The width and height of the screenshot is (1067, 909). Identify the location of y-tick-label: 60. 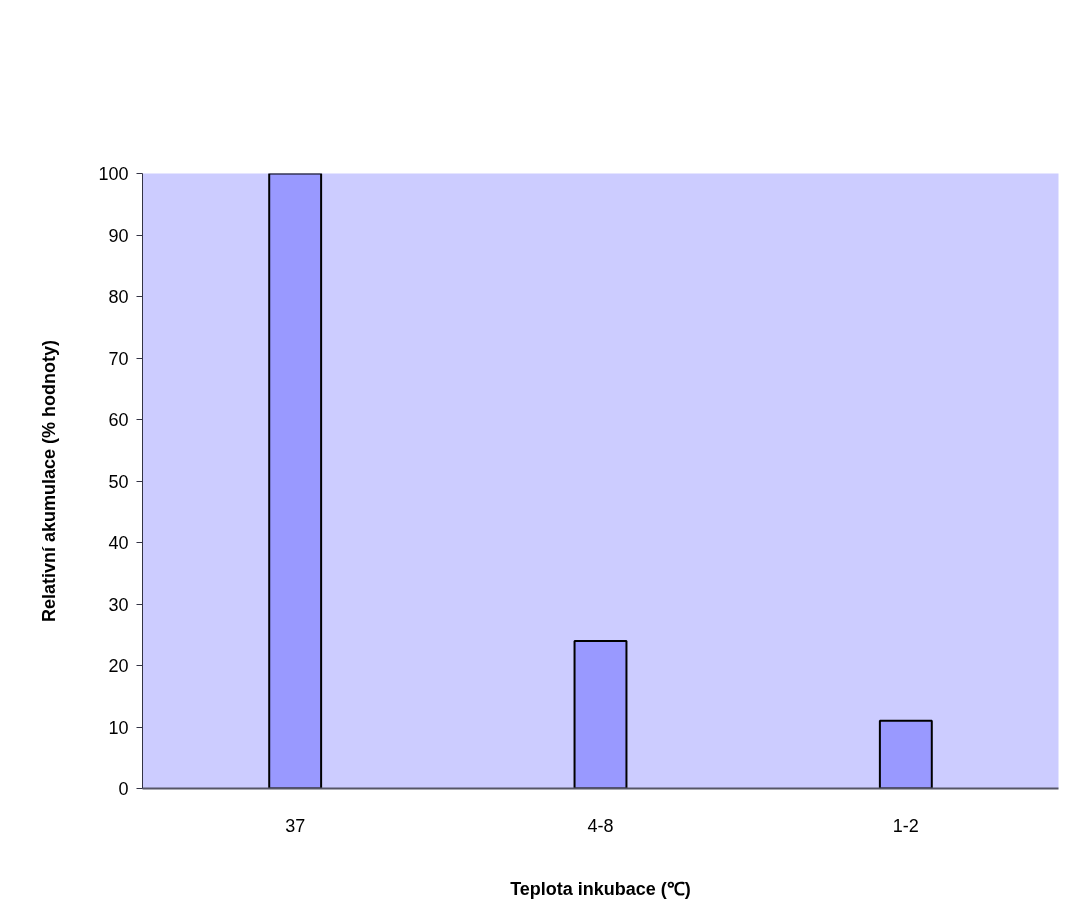
(118, 420).